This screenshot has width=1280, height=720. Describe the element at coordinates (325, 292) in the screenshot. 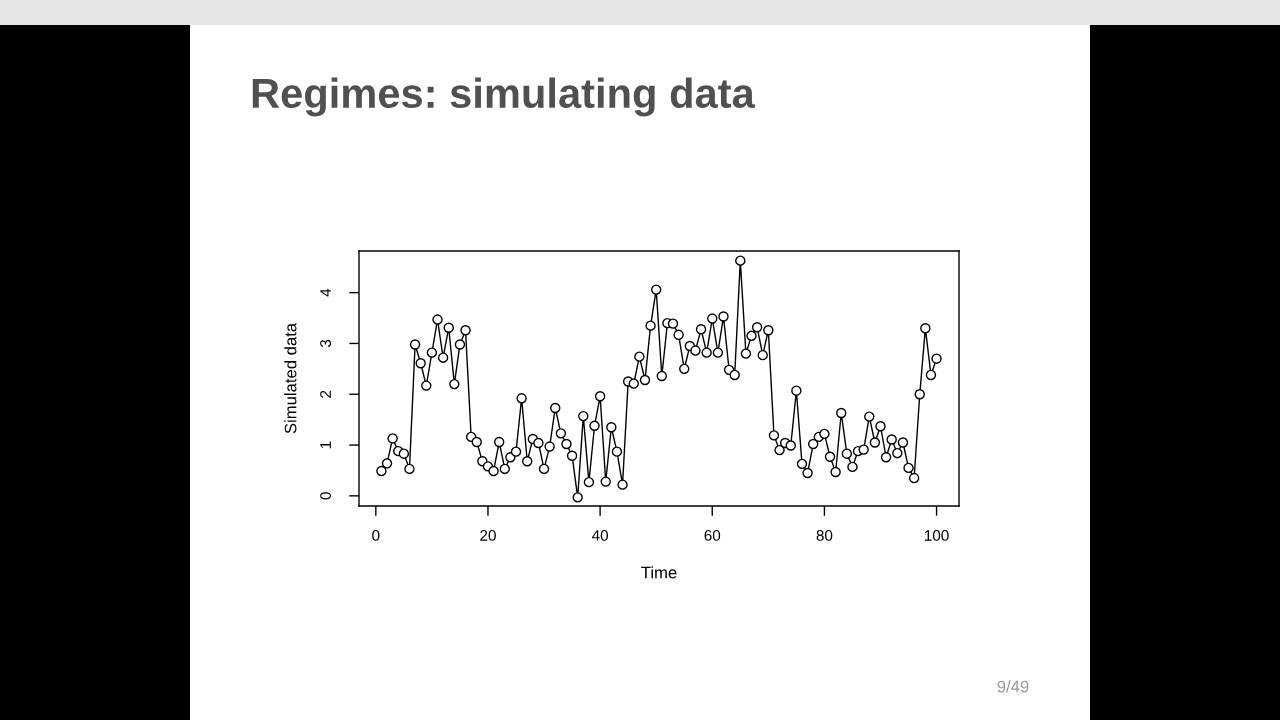

I see `y-tick-label: 4` at that location.